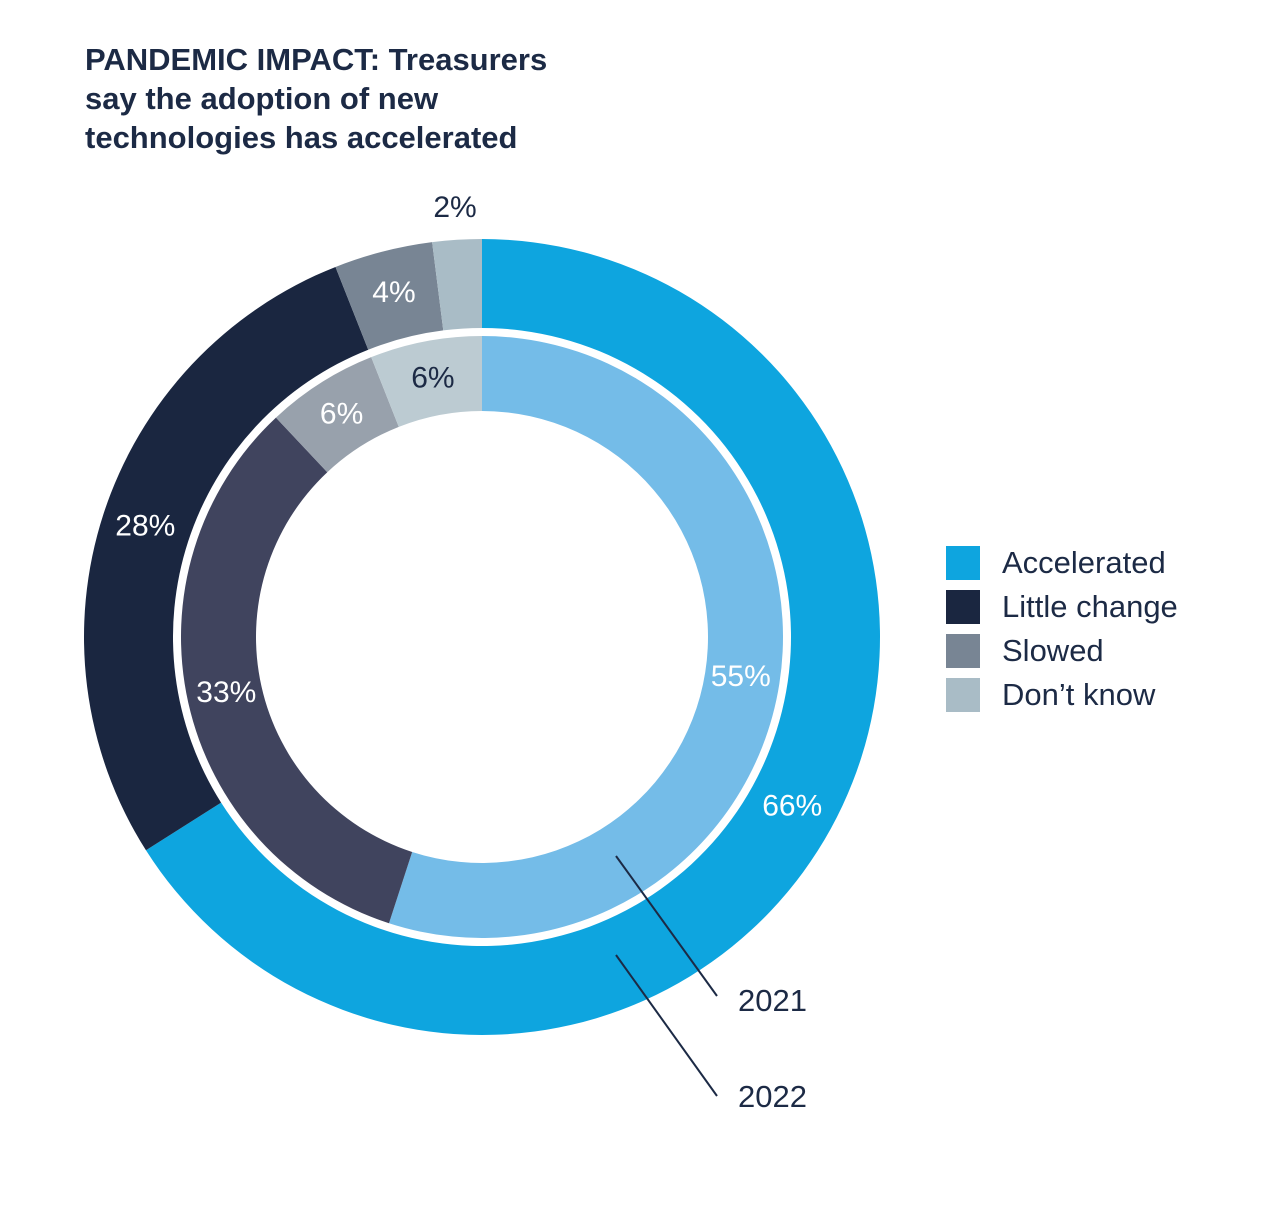  I want to click on value-label-2022-don-t-know: 2%, so click(454, 207).